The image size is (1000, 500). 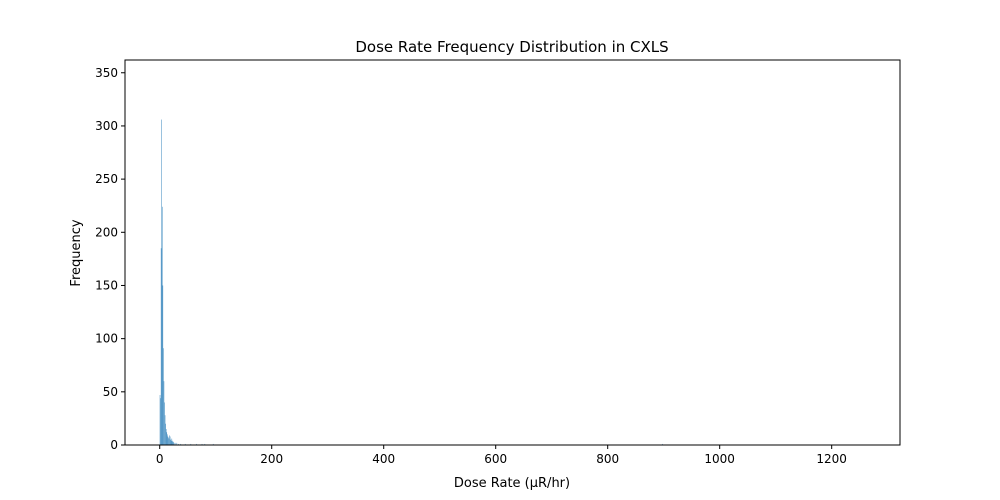 I want to click on y-tick-label: 0, so click(x=114, y=445).